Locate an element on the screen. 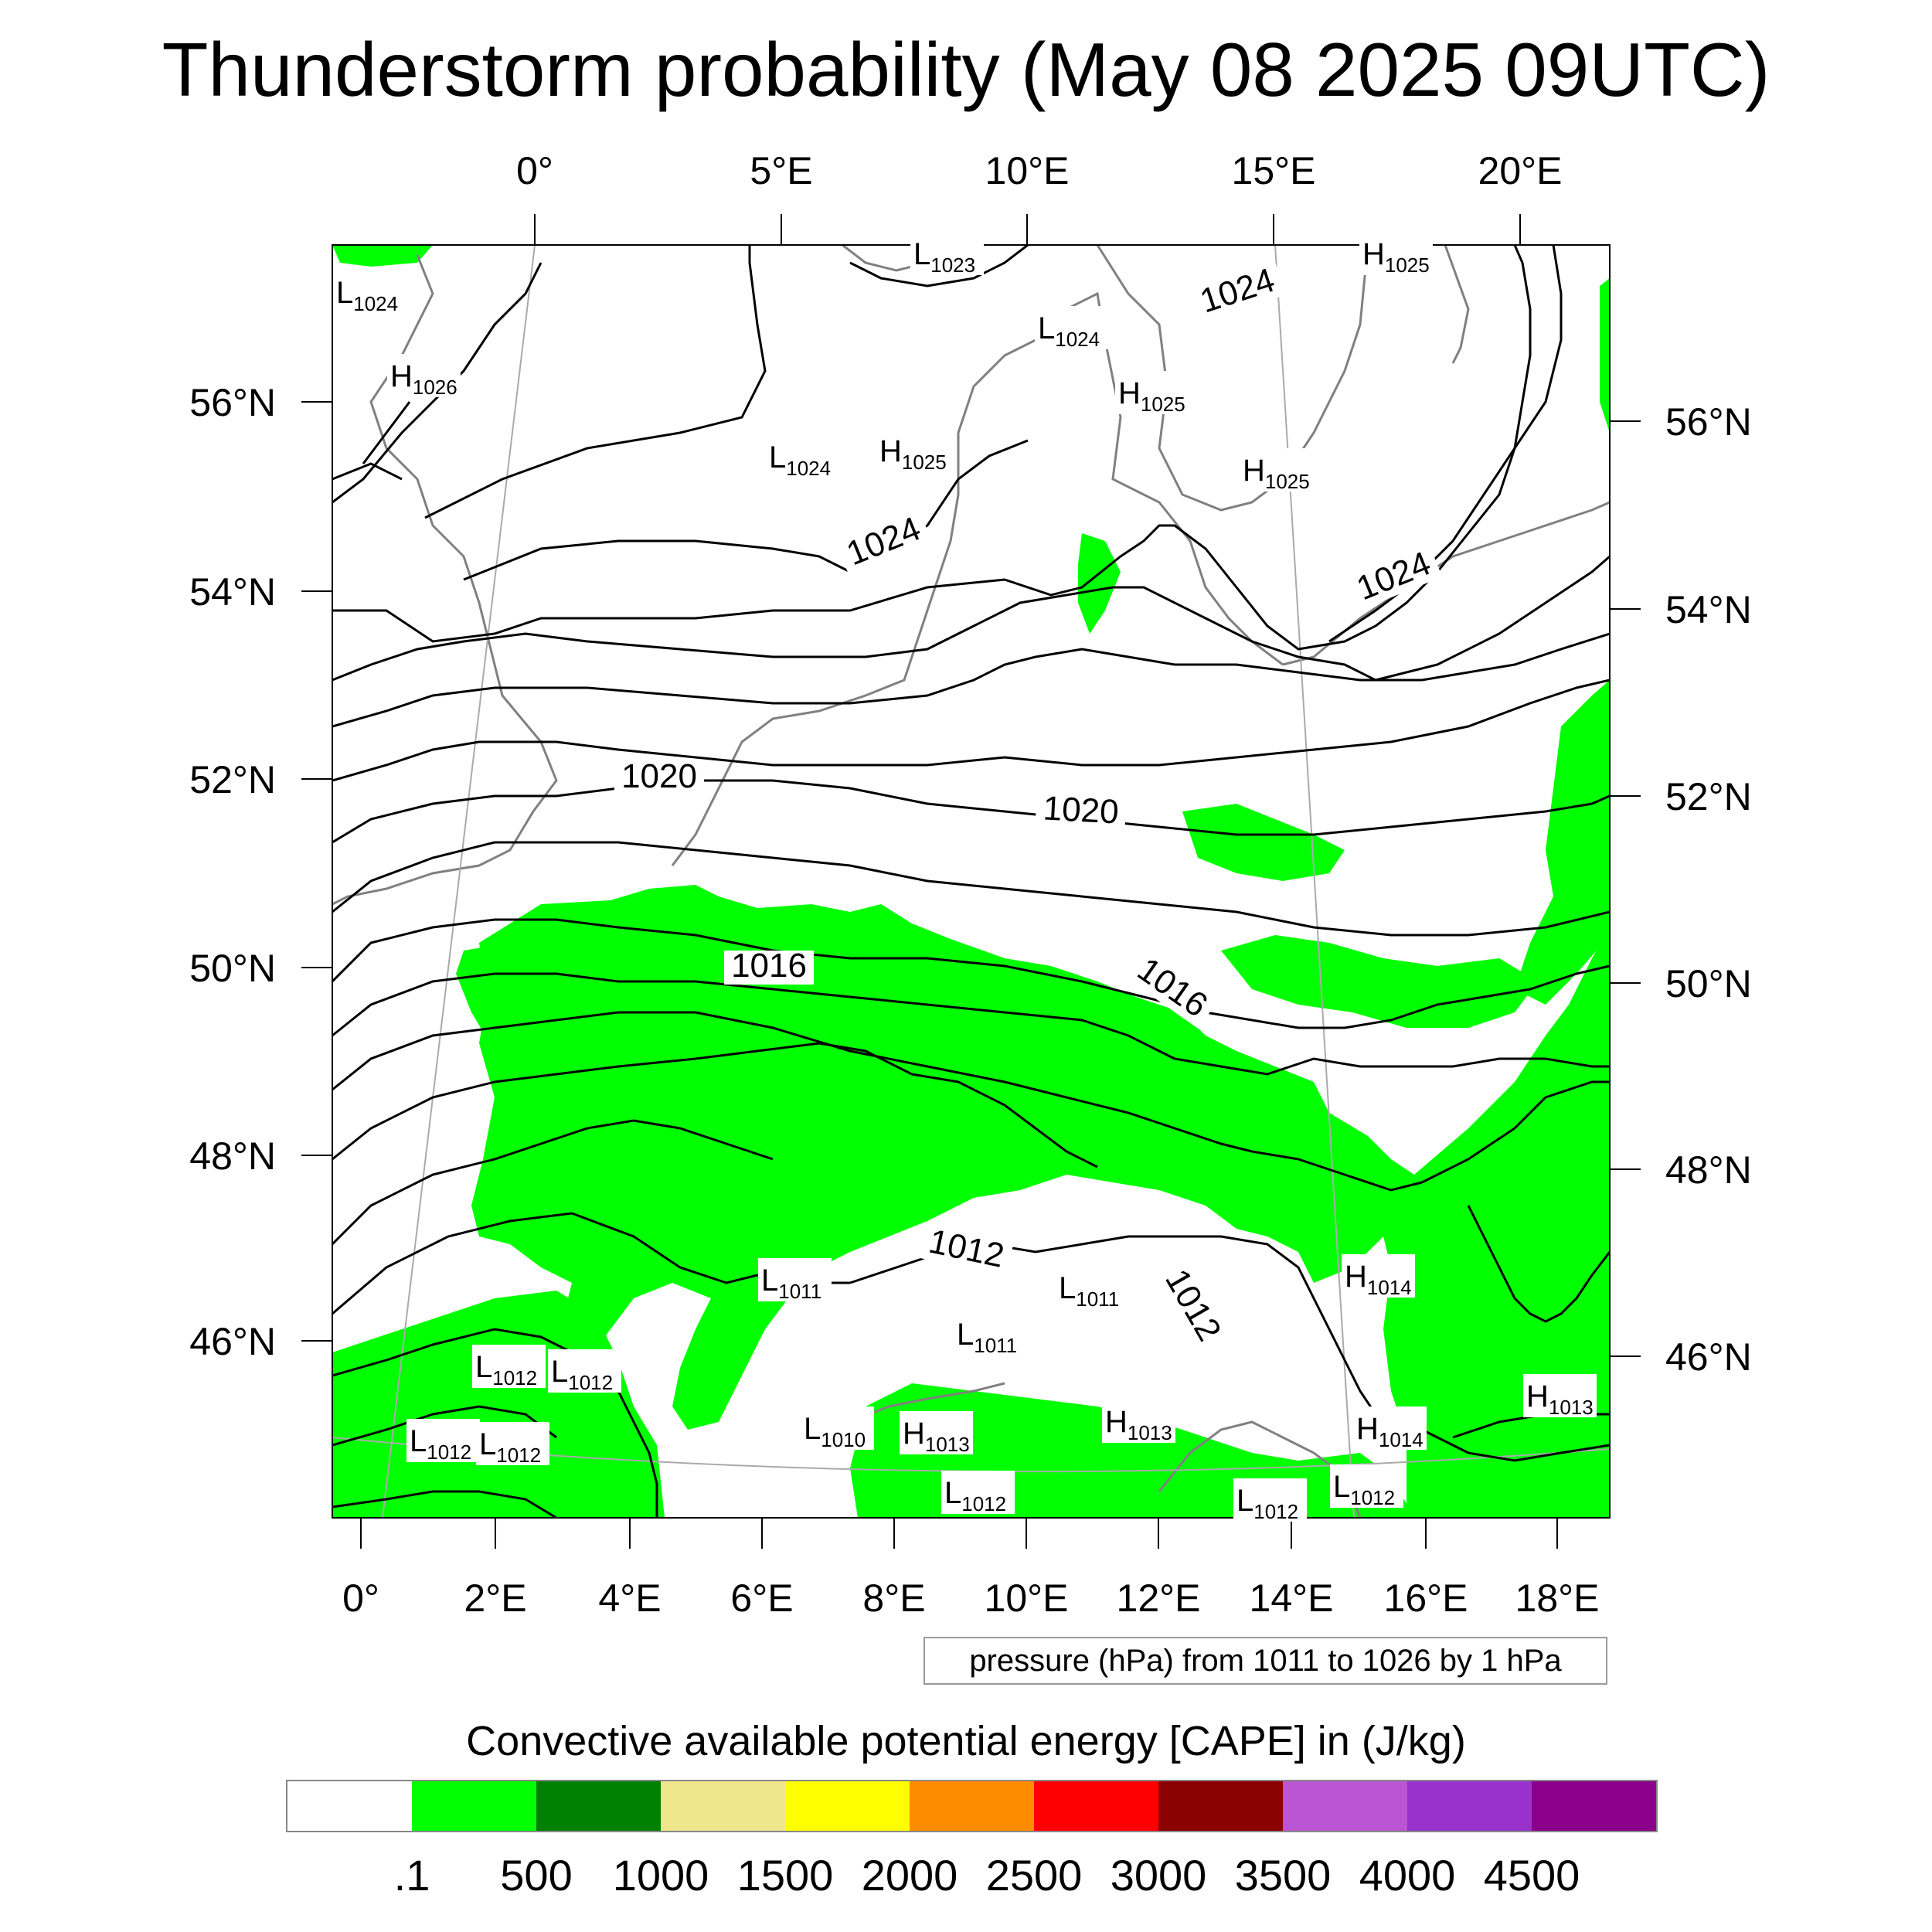 The width and height of the screenshot is (1932, 1932). cape-region-bohemia is located at coordinates (1263, 843).